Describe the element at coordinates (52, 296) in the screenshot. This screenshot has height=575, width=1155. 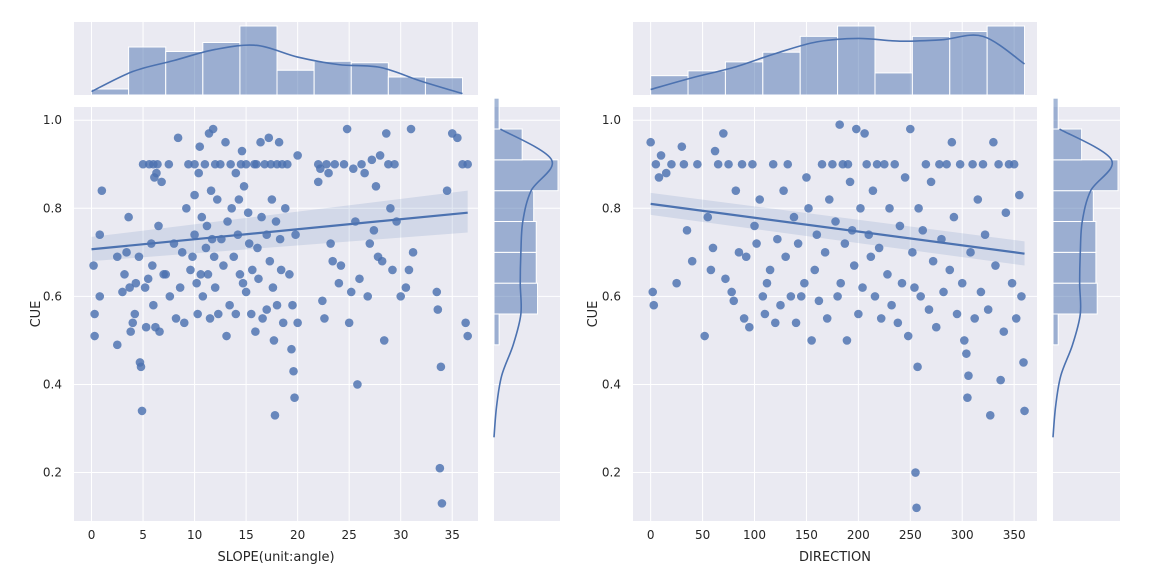
I see `y-tick-label: 0.6` at that location.